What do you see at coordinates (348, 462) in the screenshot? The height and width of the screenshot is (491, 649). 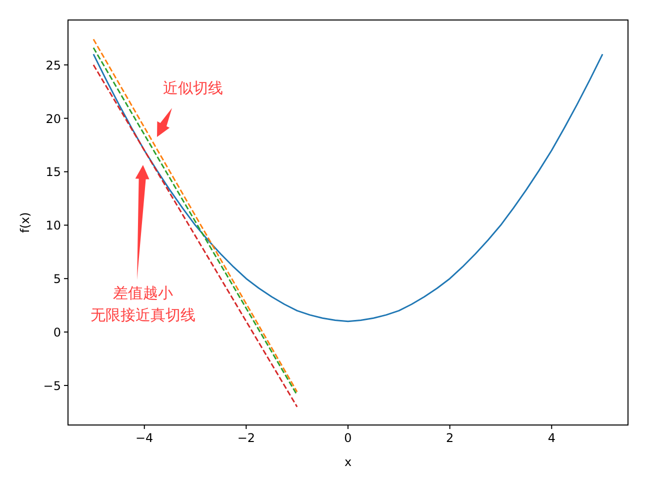 I see `x-axis-title: x` at bounding box center [348, 462].